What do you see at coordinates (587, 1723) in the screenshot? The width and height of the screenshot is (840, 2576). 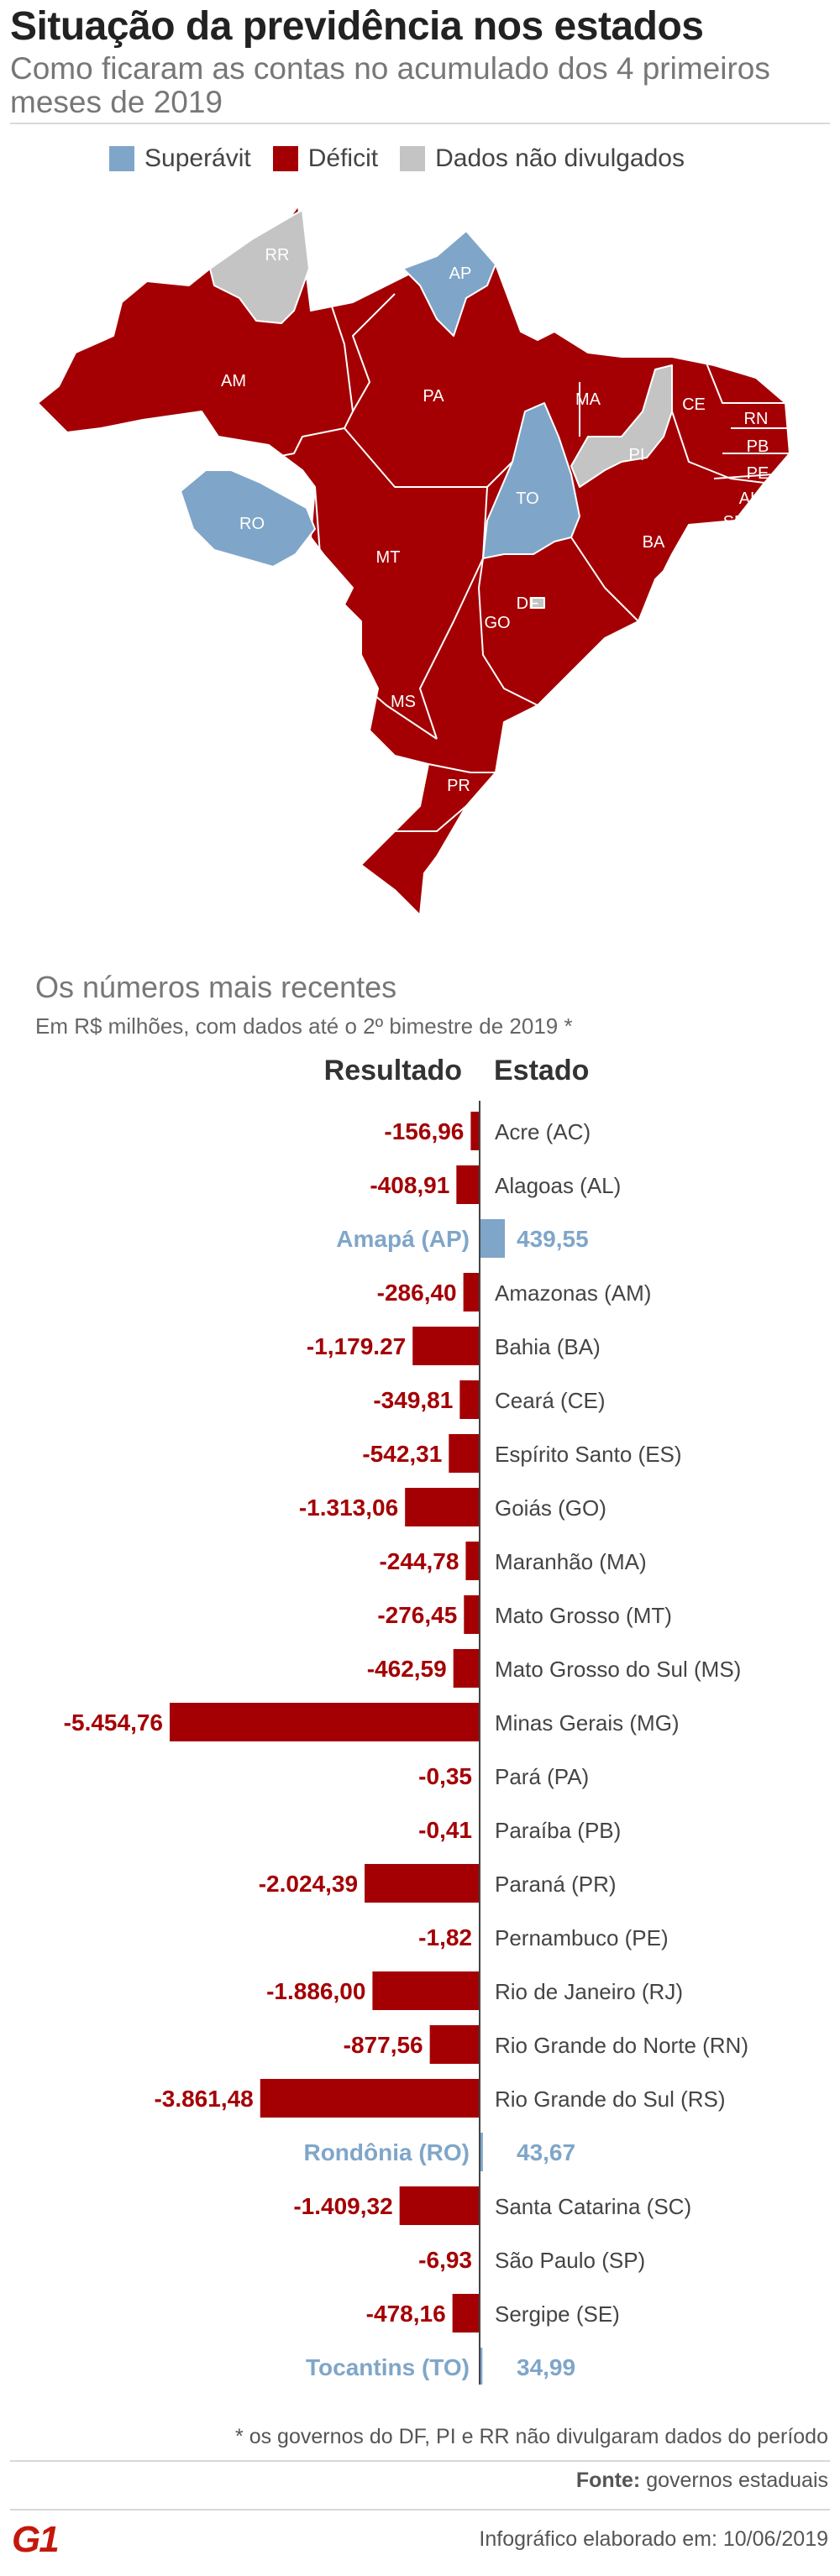 I see `category-label-11: Minas Gerais (MG)` at bounding box center [587, 1723].